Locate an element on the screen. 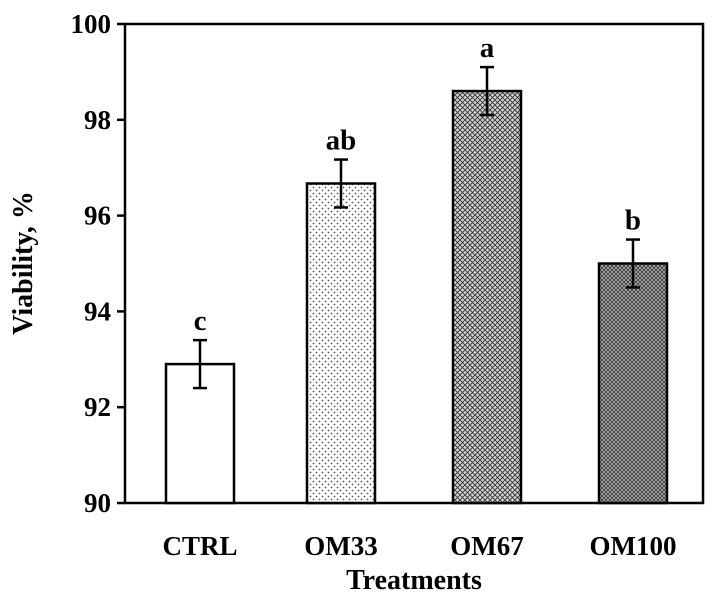  significance-label-ctrl: c is located at coordinates (200, 321).